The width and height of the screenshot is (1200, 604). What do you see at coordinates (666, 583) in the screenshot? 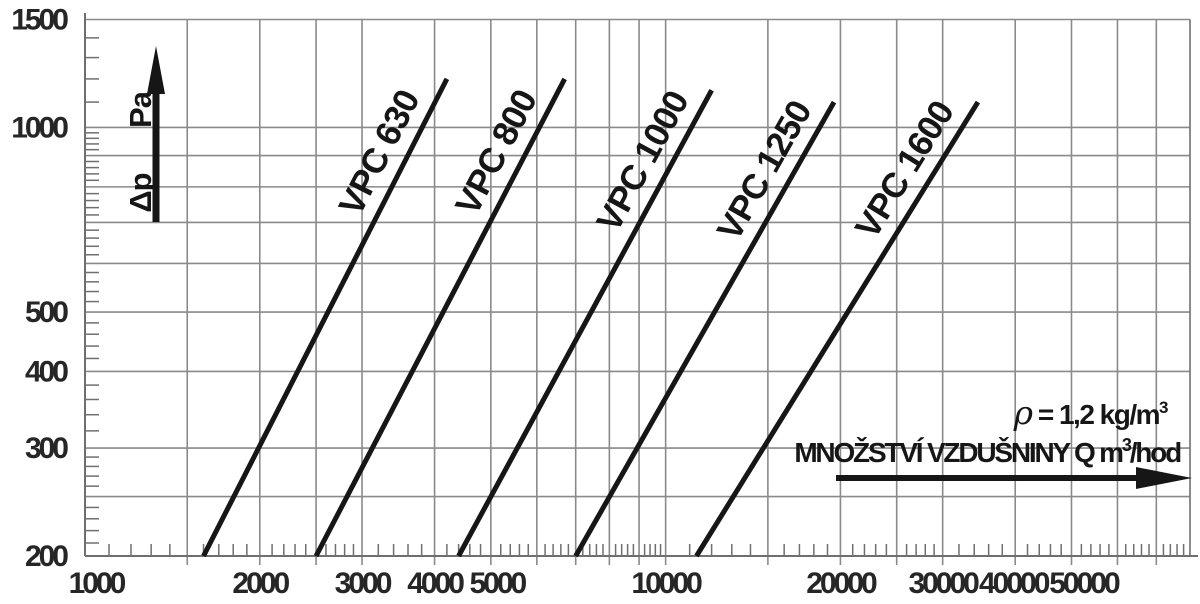
I see `x-tick-label-10000: 10000` at bounding box center [666, 583].